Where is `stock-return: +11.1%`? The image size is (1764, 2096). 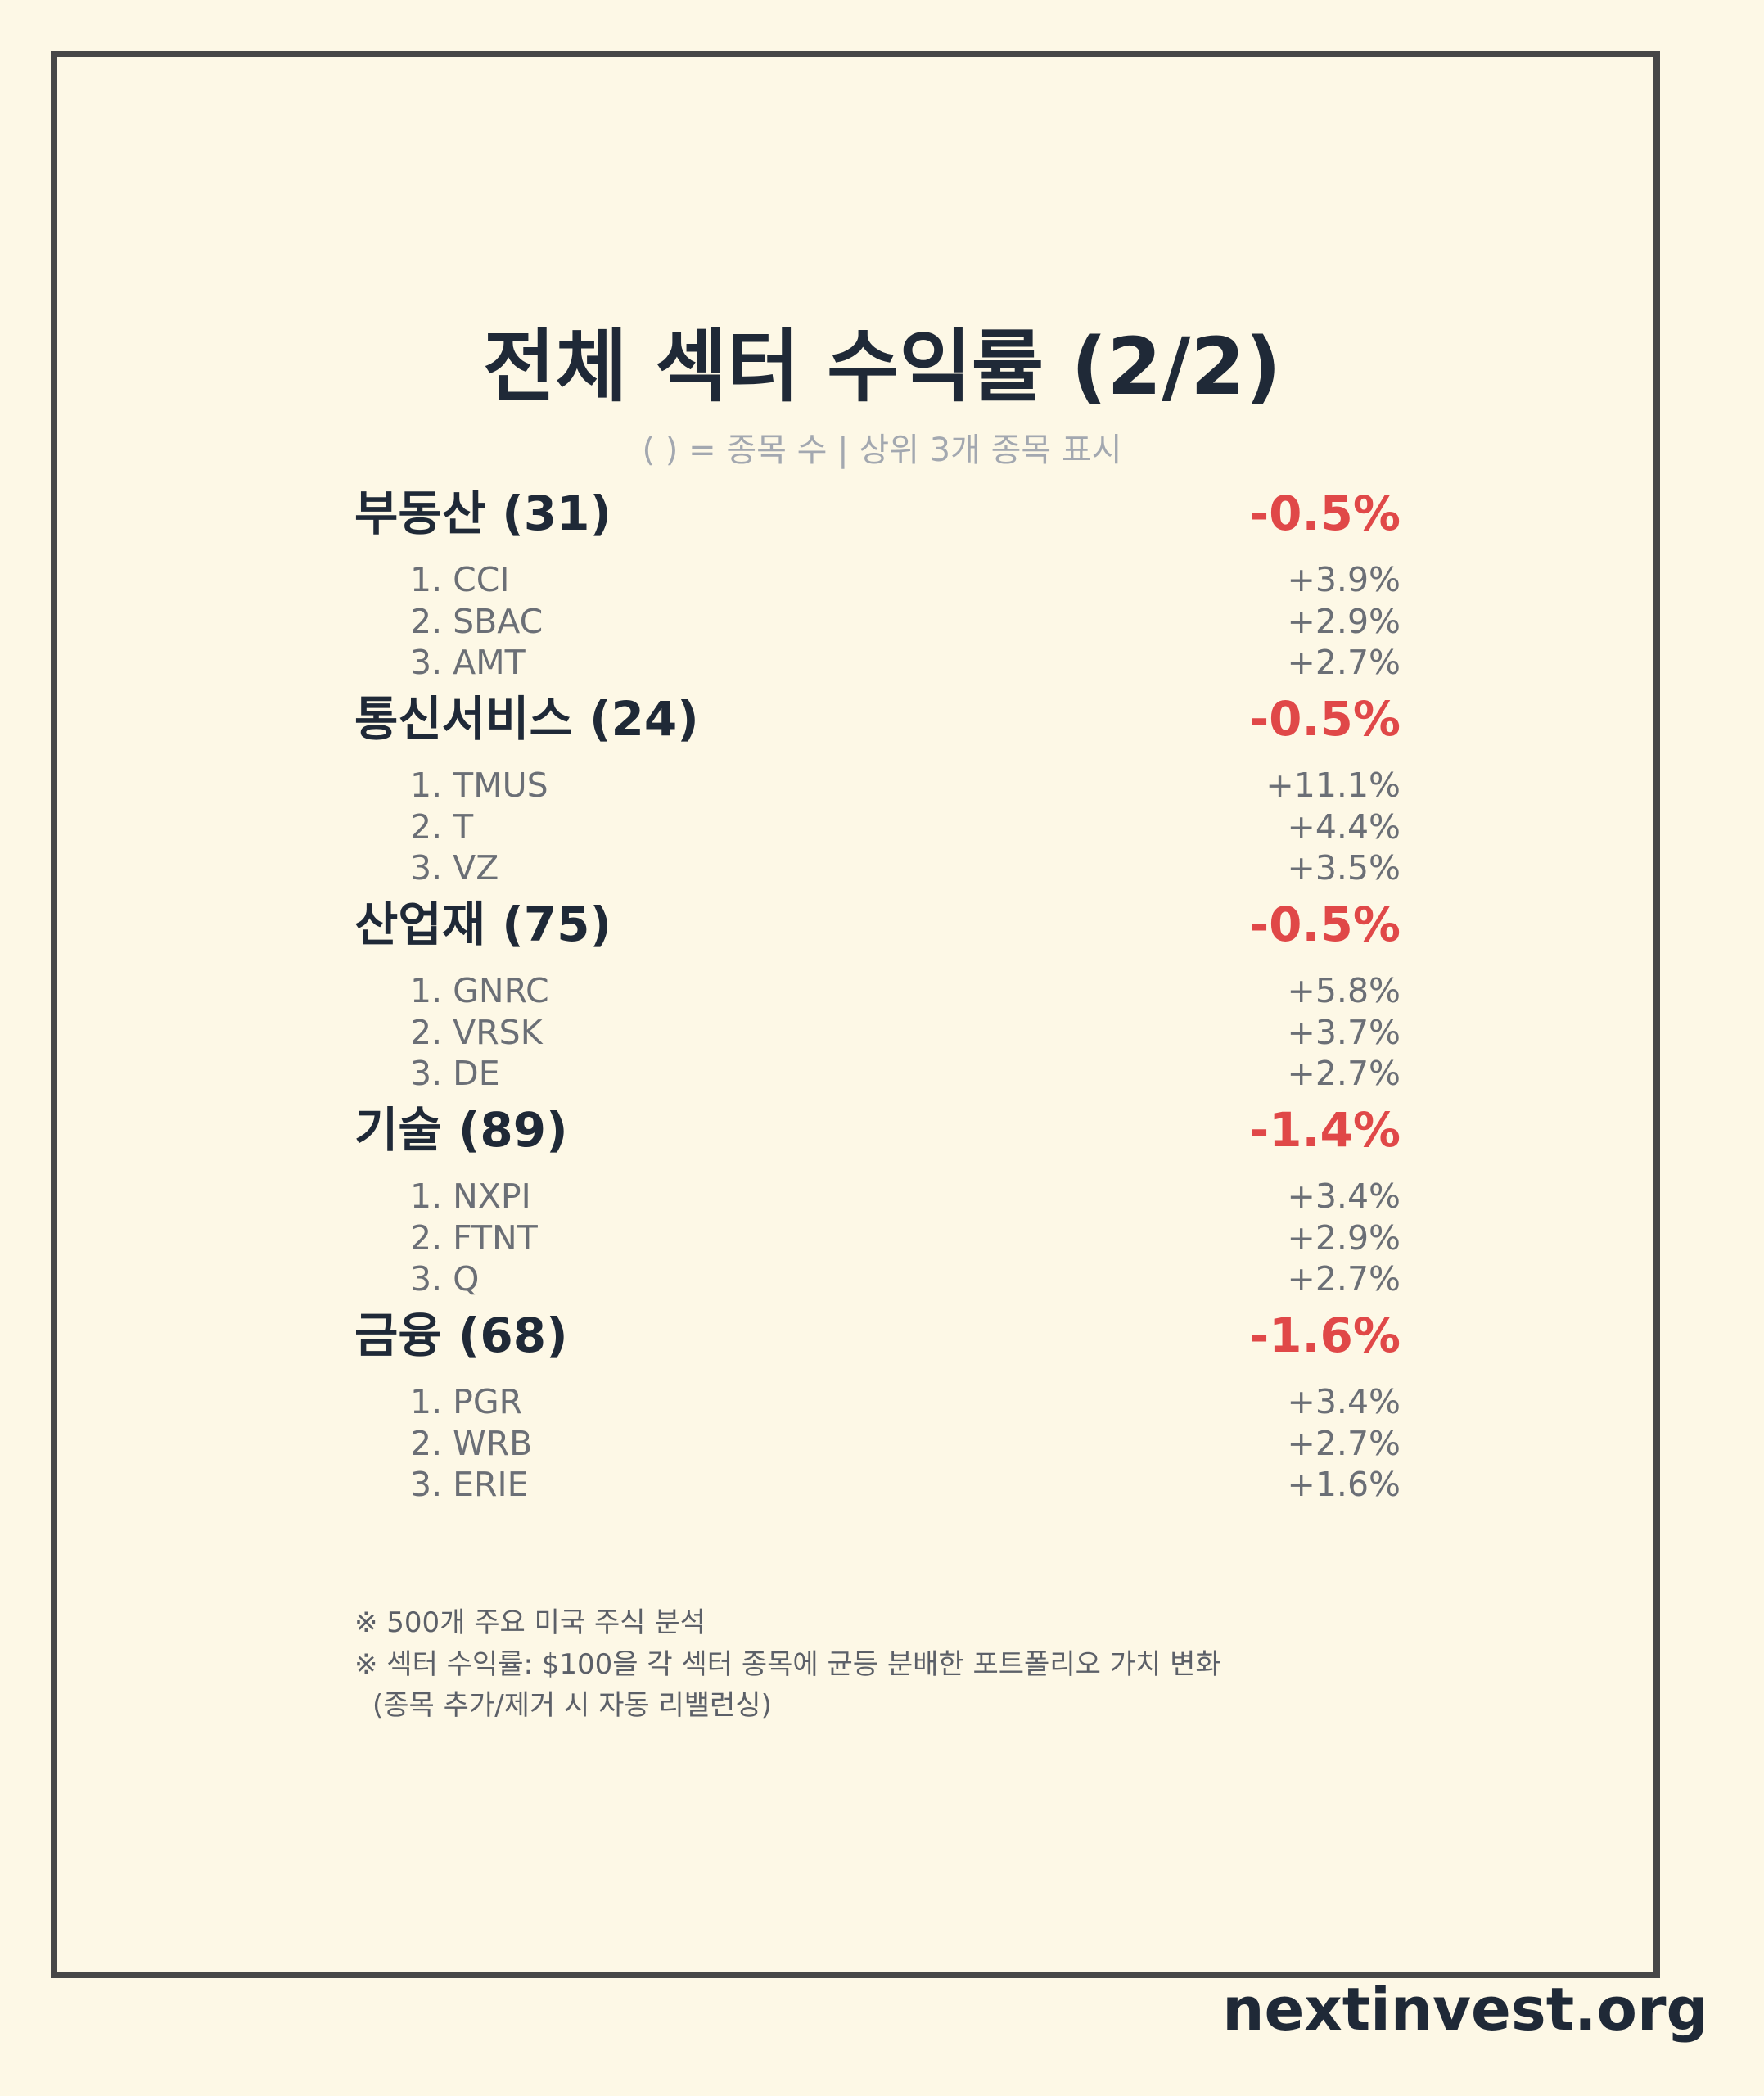
stock-return: +11.1% is located at coordinates (1333, 785).